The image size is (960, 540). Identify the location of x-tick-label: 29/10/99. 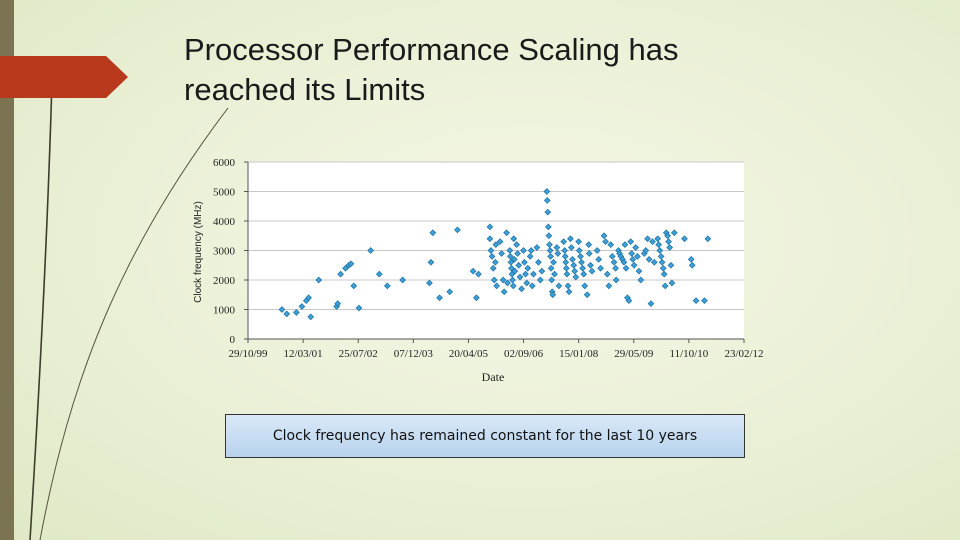
(248, 354).